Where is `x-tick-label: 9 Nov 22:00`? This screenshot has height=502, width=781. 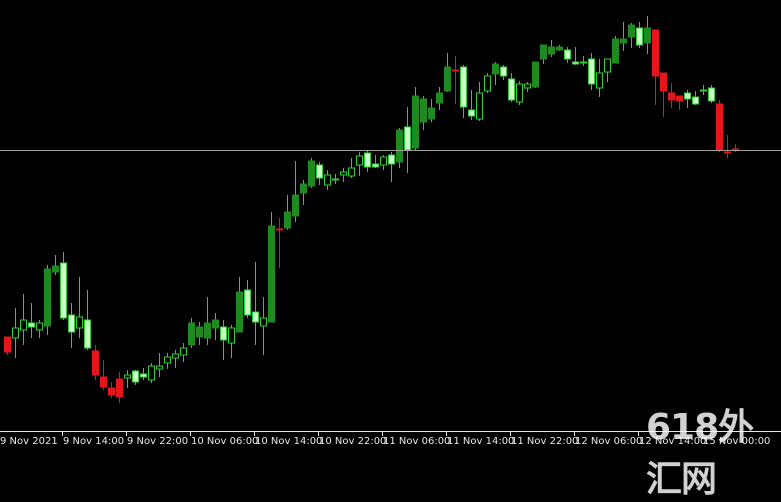
x-tick-label: 9 Nov 22:00 is located at coordinates (157, 441).